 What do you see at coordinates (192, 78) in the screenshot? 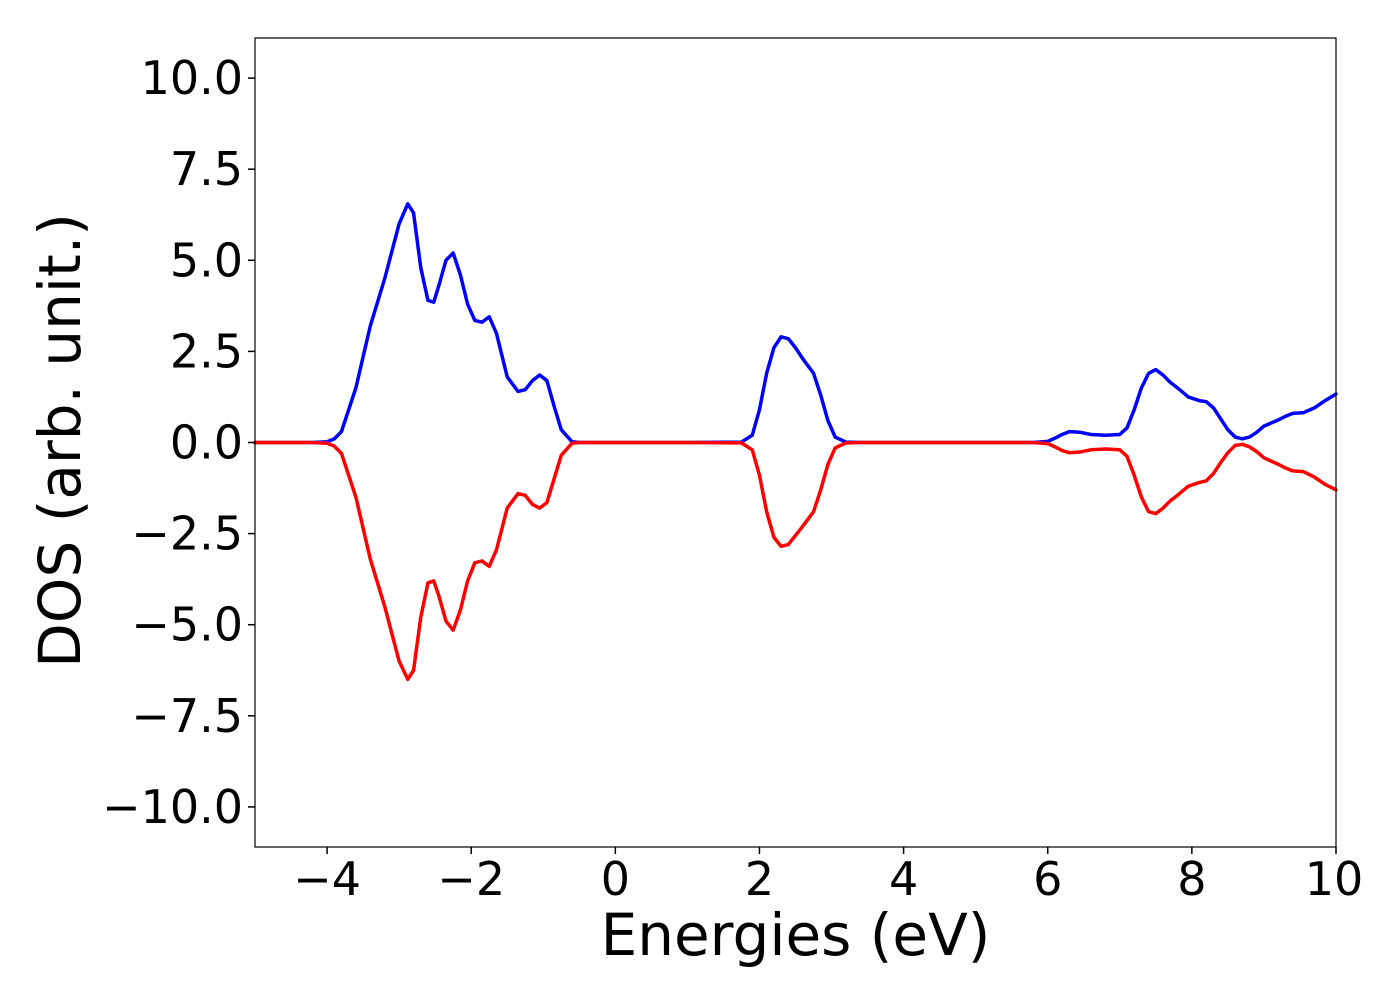
I see `y-tick-label: 10.0` at bounding box center [192, 78].